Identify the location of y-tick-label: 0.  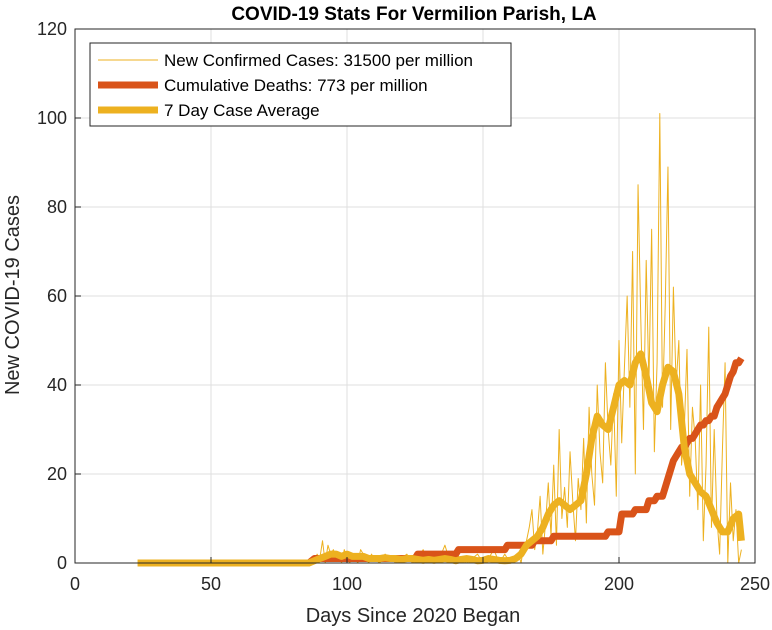
(62, 563).